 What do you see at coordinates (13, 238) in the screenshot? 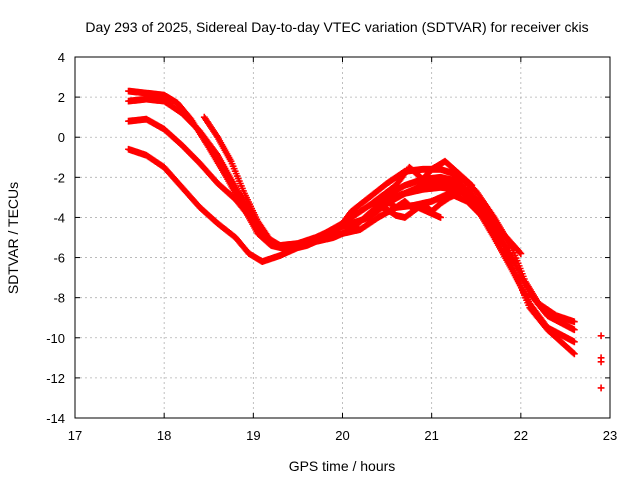
I see `y-axis-label: SDTVAR / TECUs` at bounding box center [13, 238].